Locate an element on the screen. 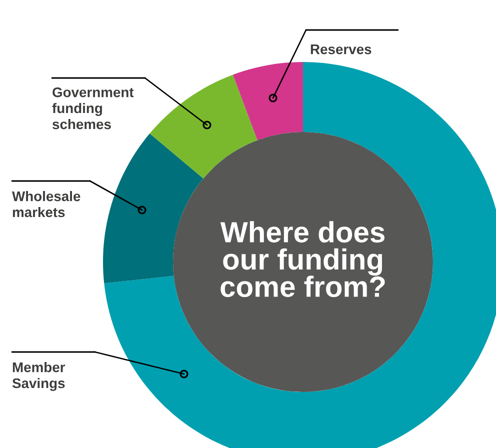  slice-label: Reserves is located at coordinates (341, 49).